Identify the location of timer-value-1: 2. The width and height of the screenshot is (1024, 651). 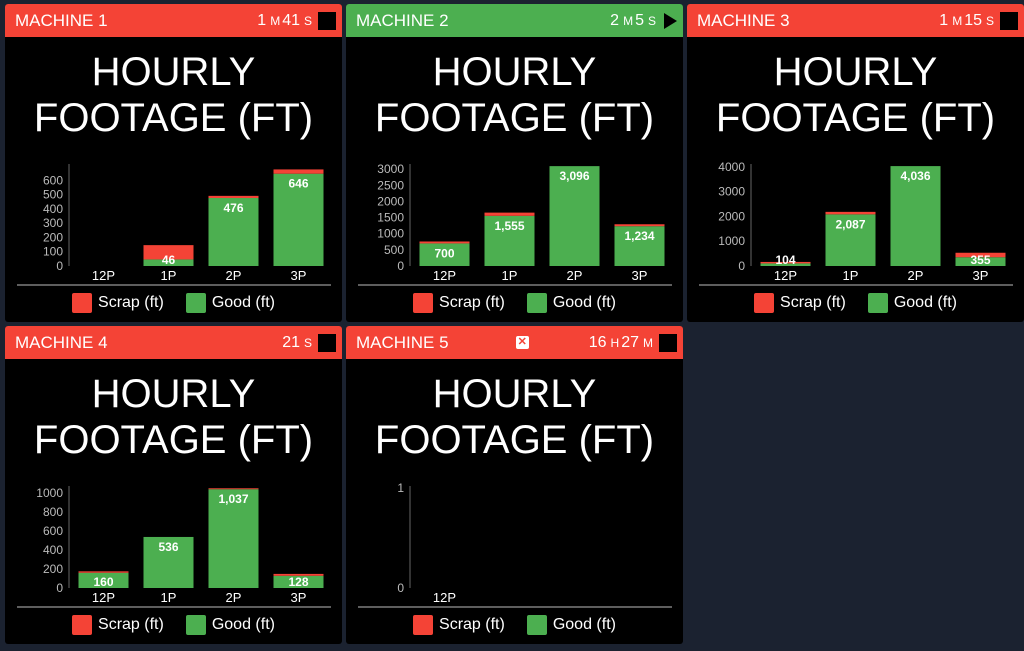
(615, 20).